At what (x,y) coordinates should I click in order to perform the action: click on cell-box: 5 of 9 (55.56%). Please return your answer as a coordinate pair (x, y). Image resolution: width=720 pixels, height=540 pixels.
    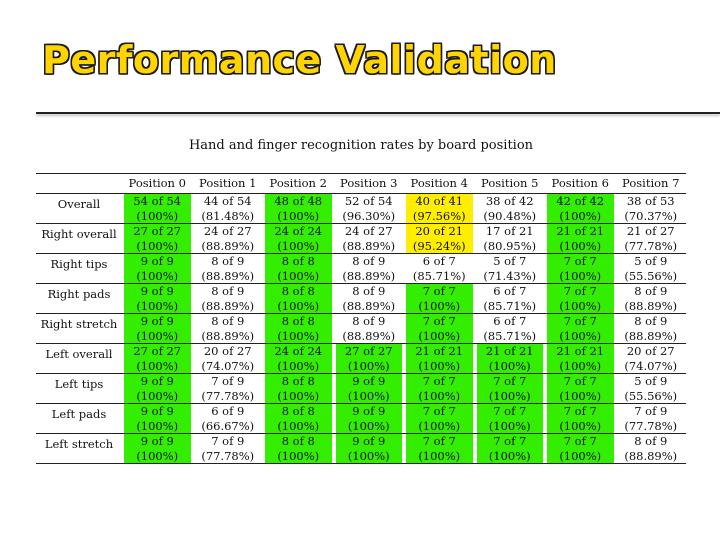
    Looking at the image, I should click on (651, 268).